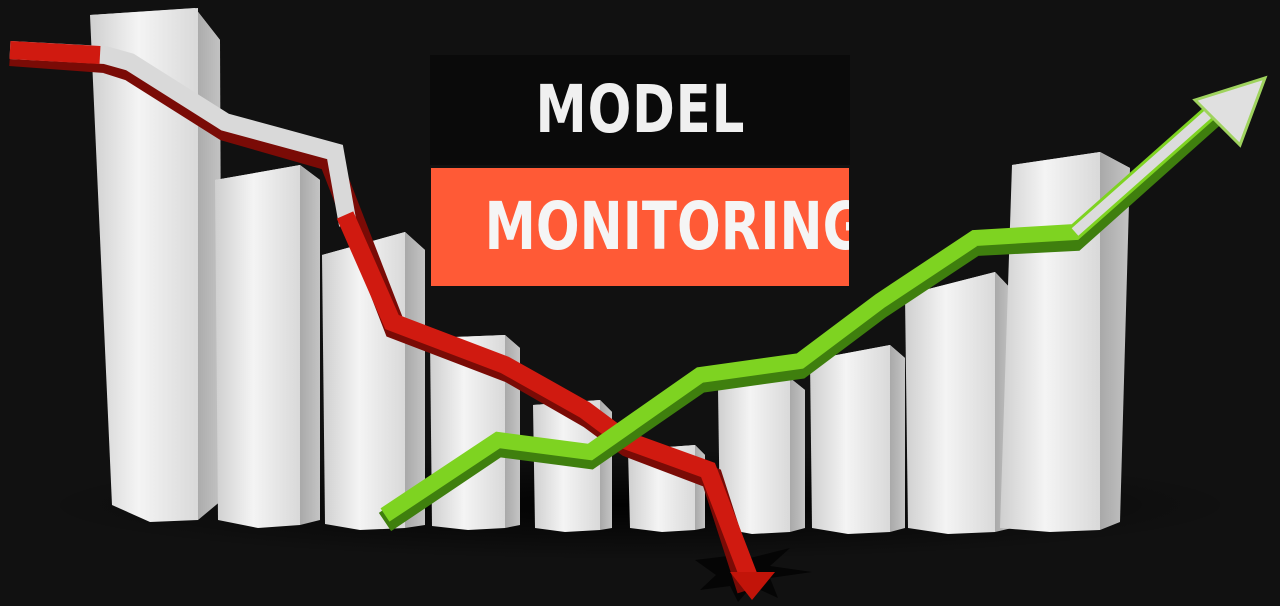 The height and width of the screenshot is (606, 1280). What do you see at coordinates (666, 226) in the screenshot?
I see `title-monitoring-text: MONITORING` at bounding box center [666, 226].